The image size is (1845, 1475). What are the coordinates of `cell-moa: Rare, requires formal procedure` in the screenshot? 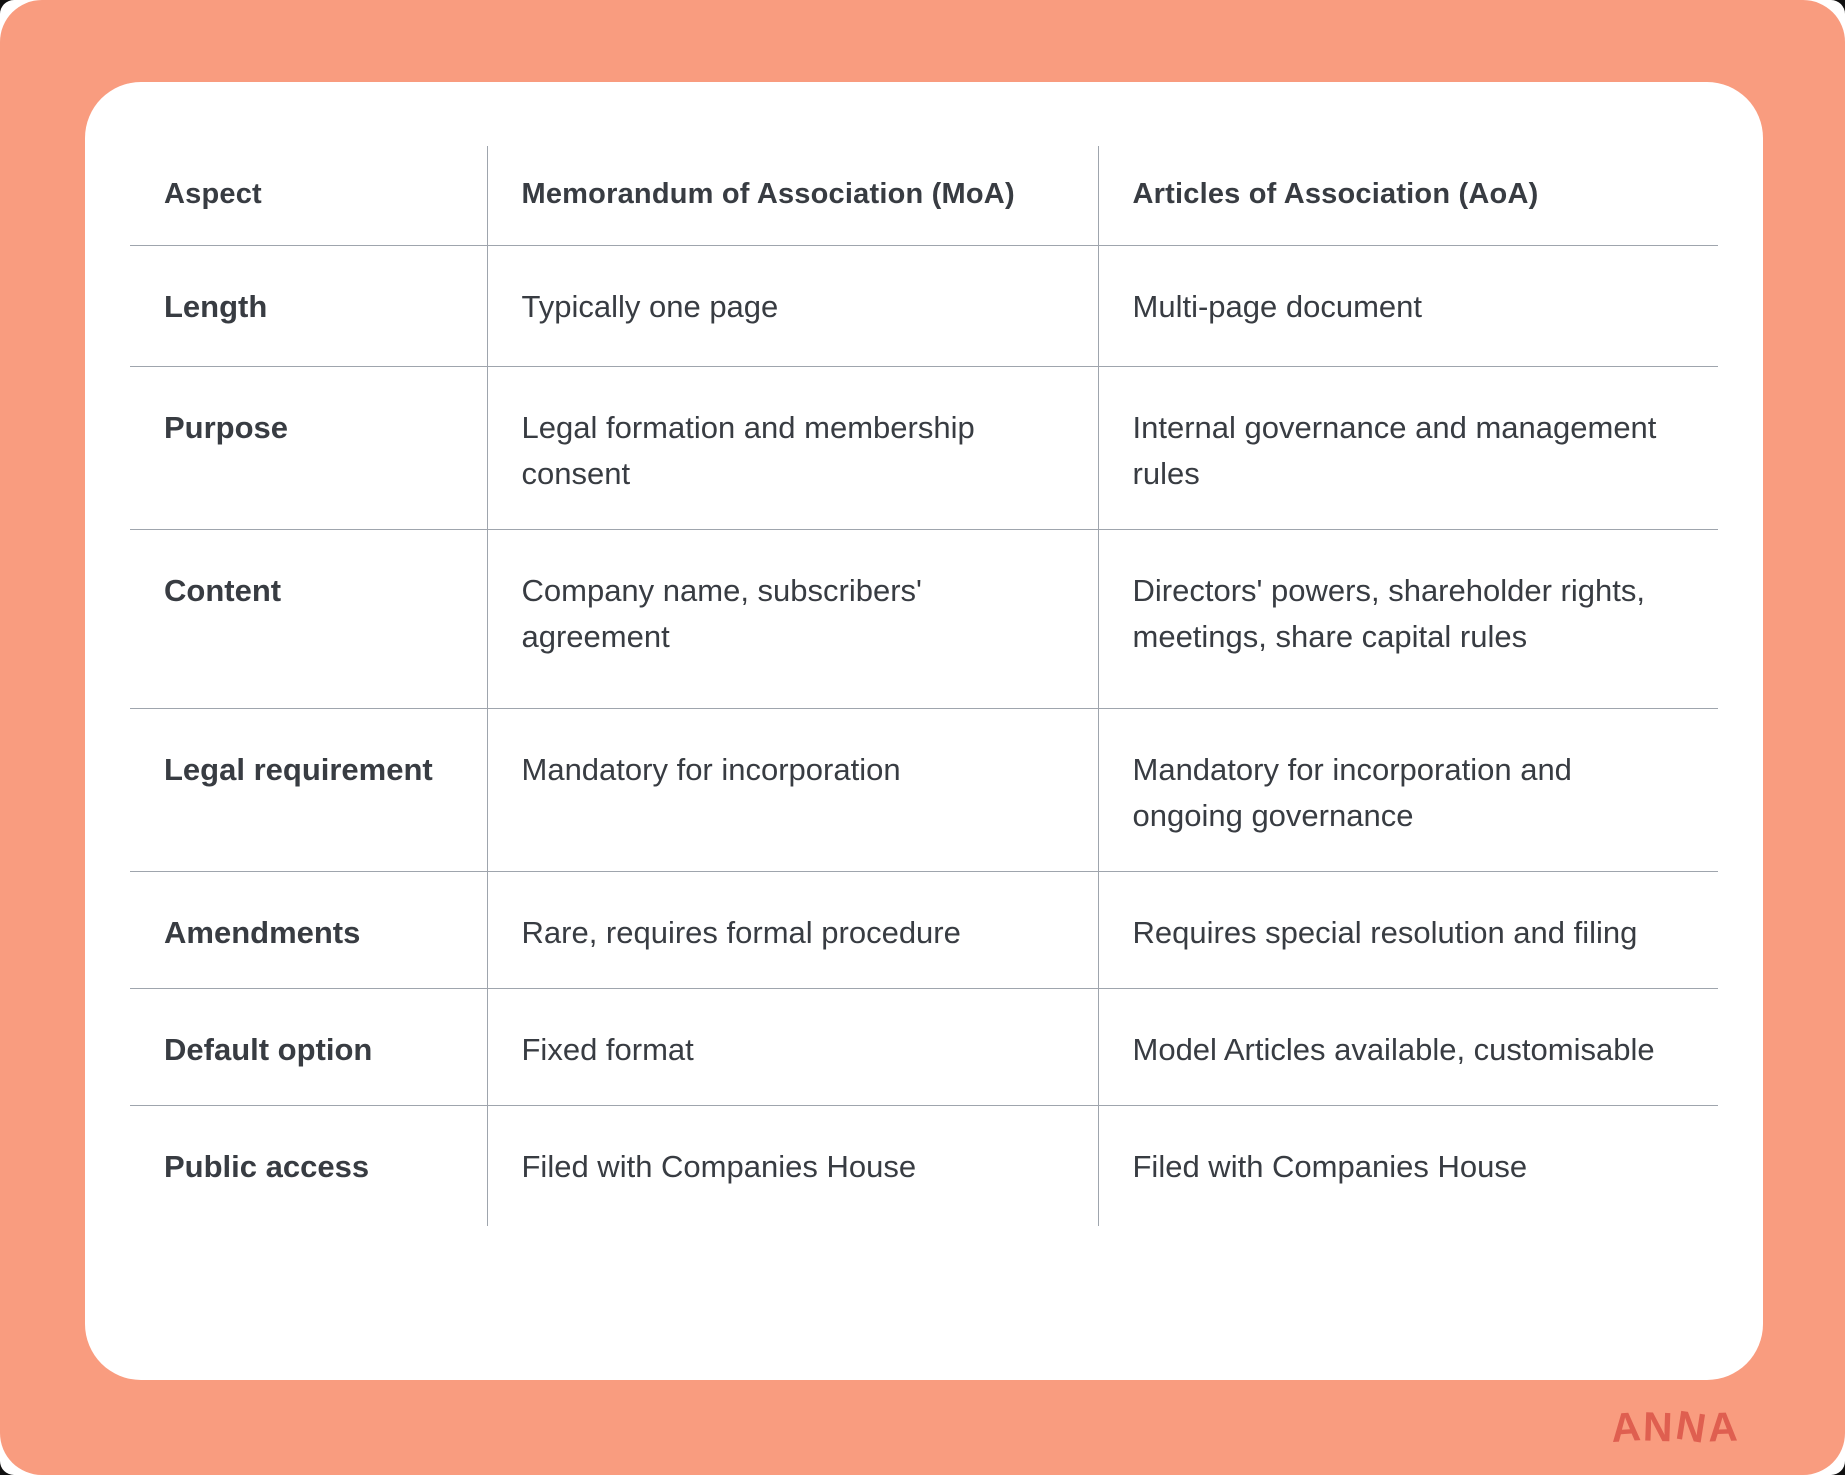 It's located at (792, 930).